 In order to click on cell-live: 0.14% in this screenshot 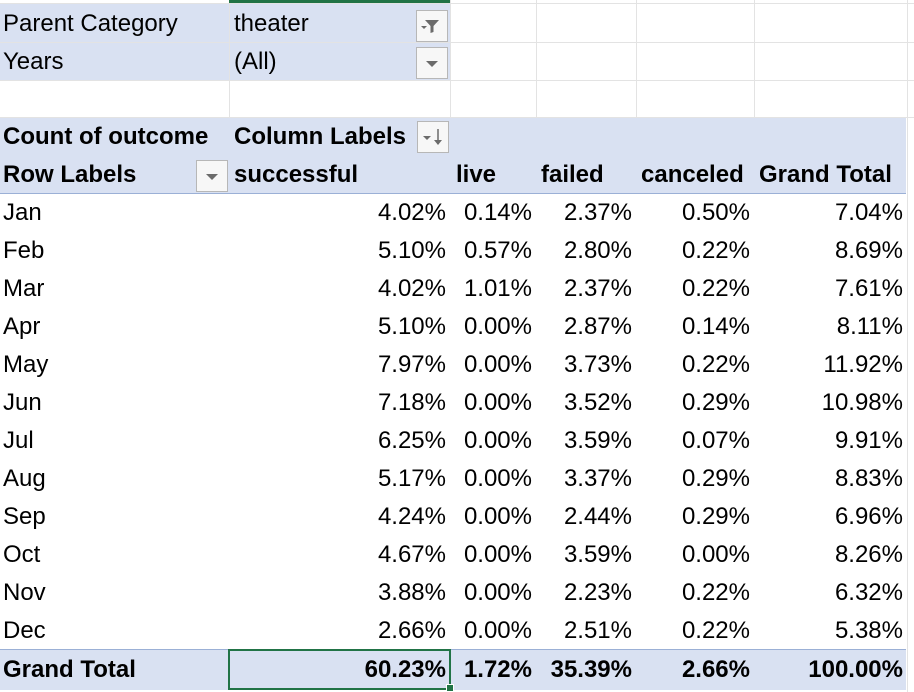, I will do `click(497, 212)`.